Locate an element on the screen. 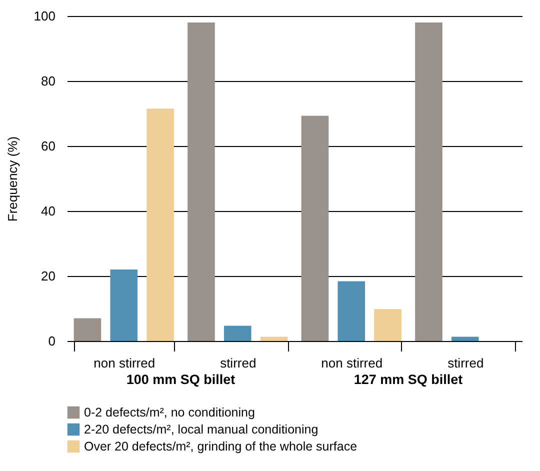 Image resolution: width=540 pixels, height=471 pixels. y-axis-title: Frequency (%) is located at coordinates (12, 179).